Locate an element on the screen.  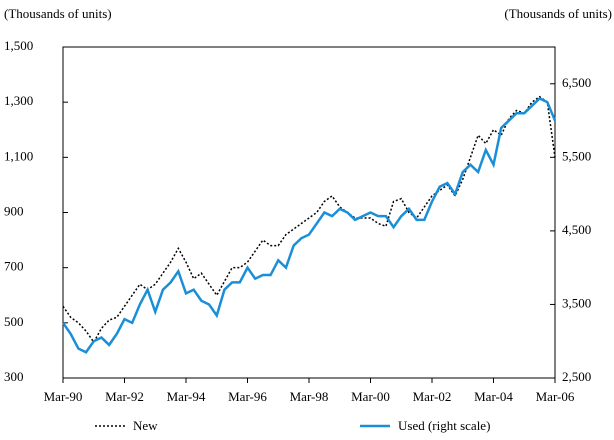
y2-tick-label: 4,500 is located at coordinates (576, 229).